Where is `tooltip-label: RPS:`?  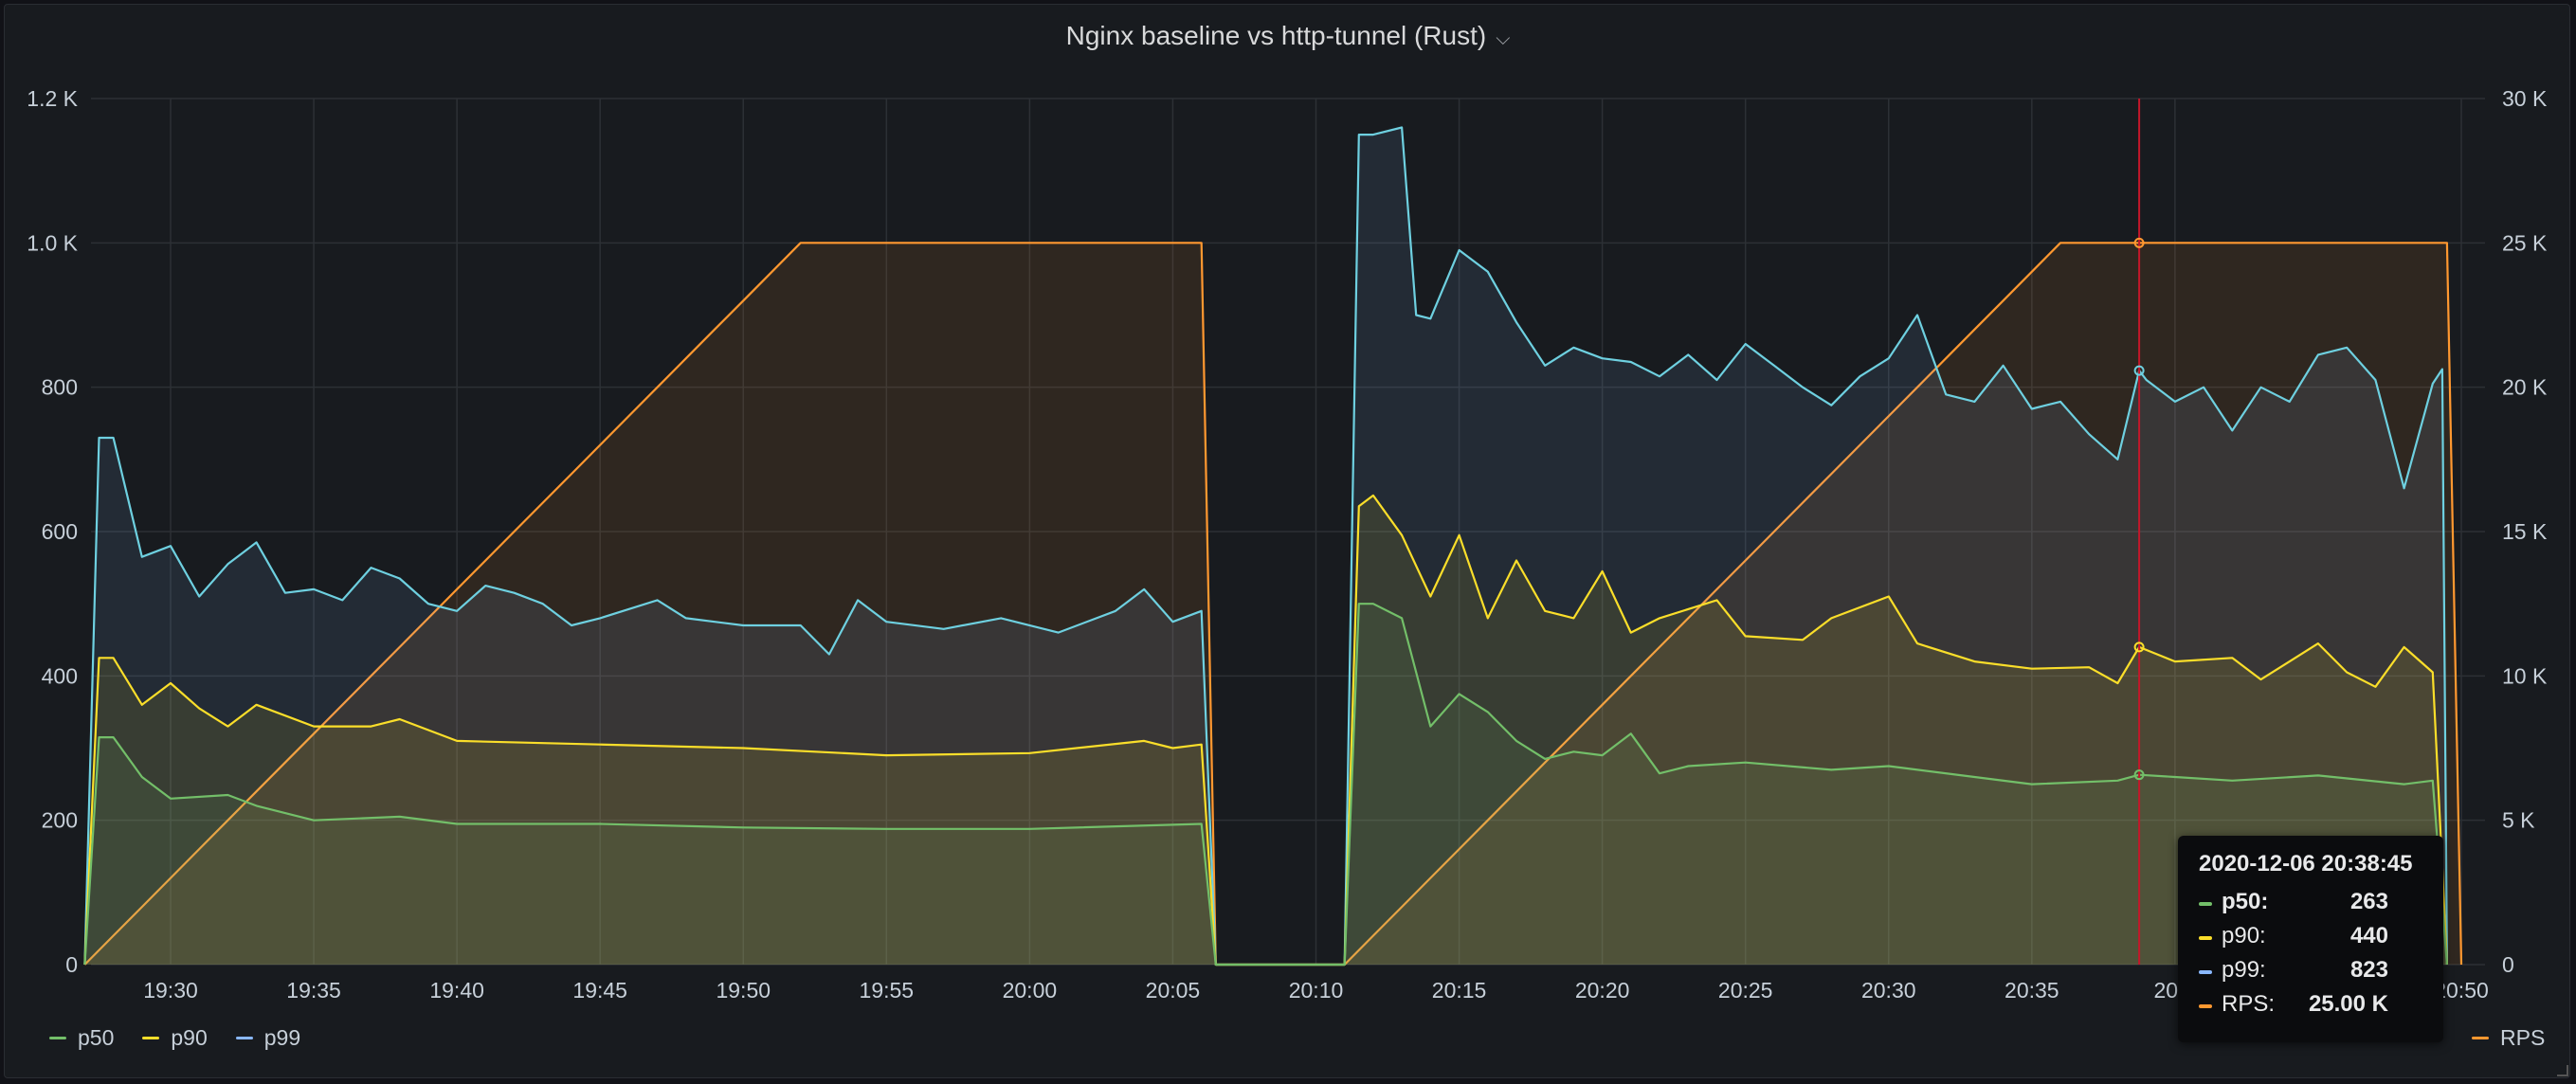
tooltip-label: RPS: is located at coordinates (2249, 1004).